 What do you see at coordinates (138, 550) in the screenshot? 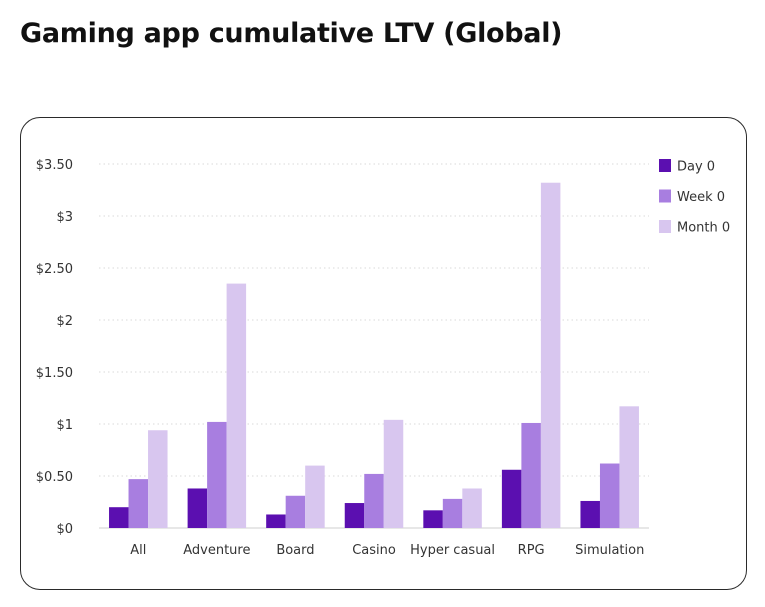
I see `x-tick-label: All` at bounding box center [138, 550].